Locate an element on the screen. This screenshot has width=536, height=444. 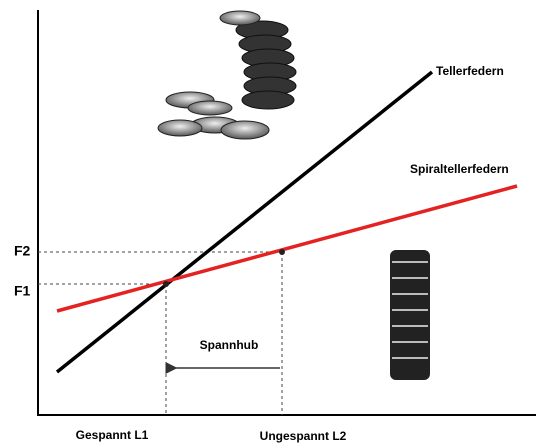
curve-label: Spiraltellerfedern is located at coordinates (459, 169).